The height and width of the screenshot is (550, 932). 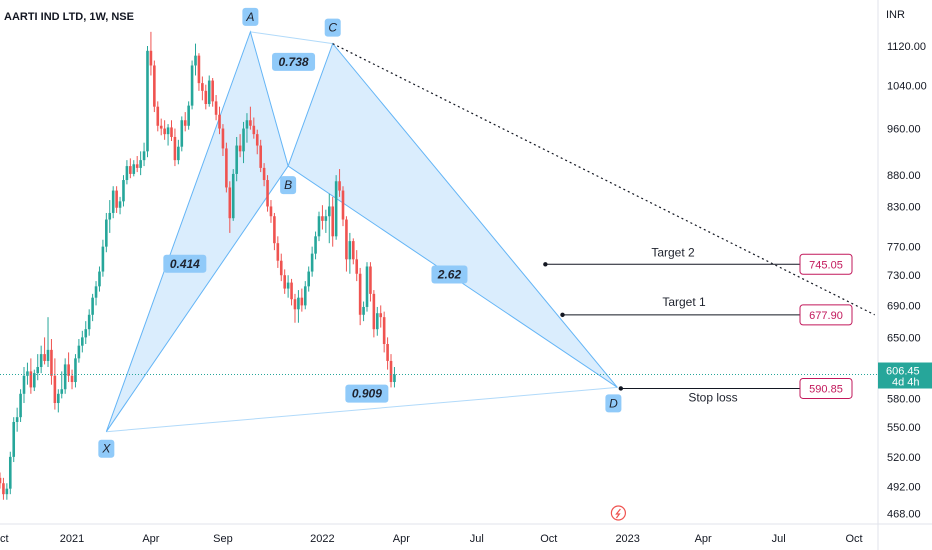 I want to click on price-tick-label: 492.00, so click(x=904, y=488).